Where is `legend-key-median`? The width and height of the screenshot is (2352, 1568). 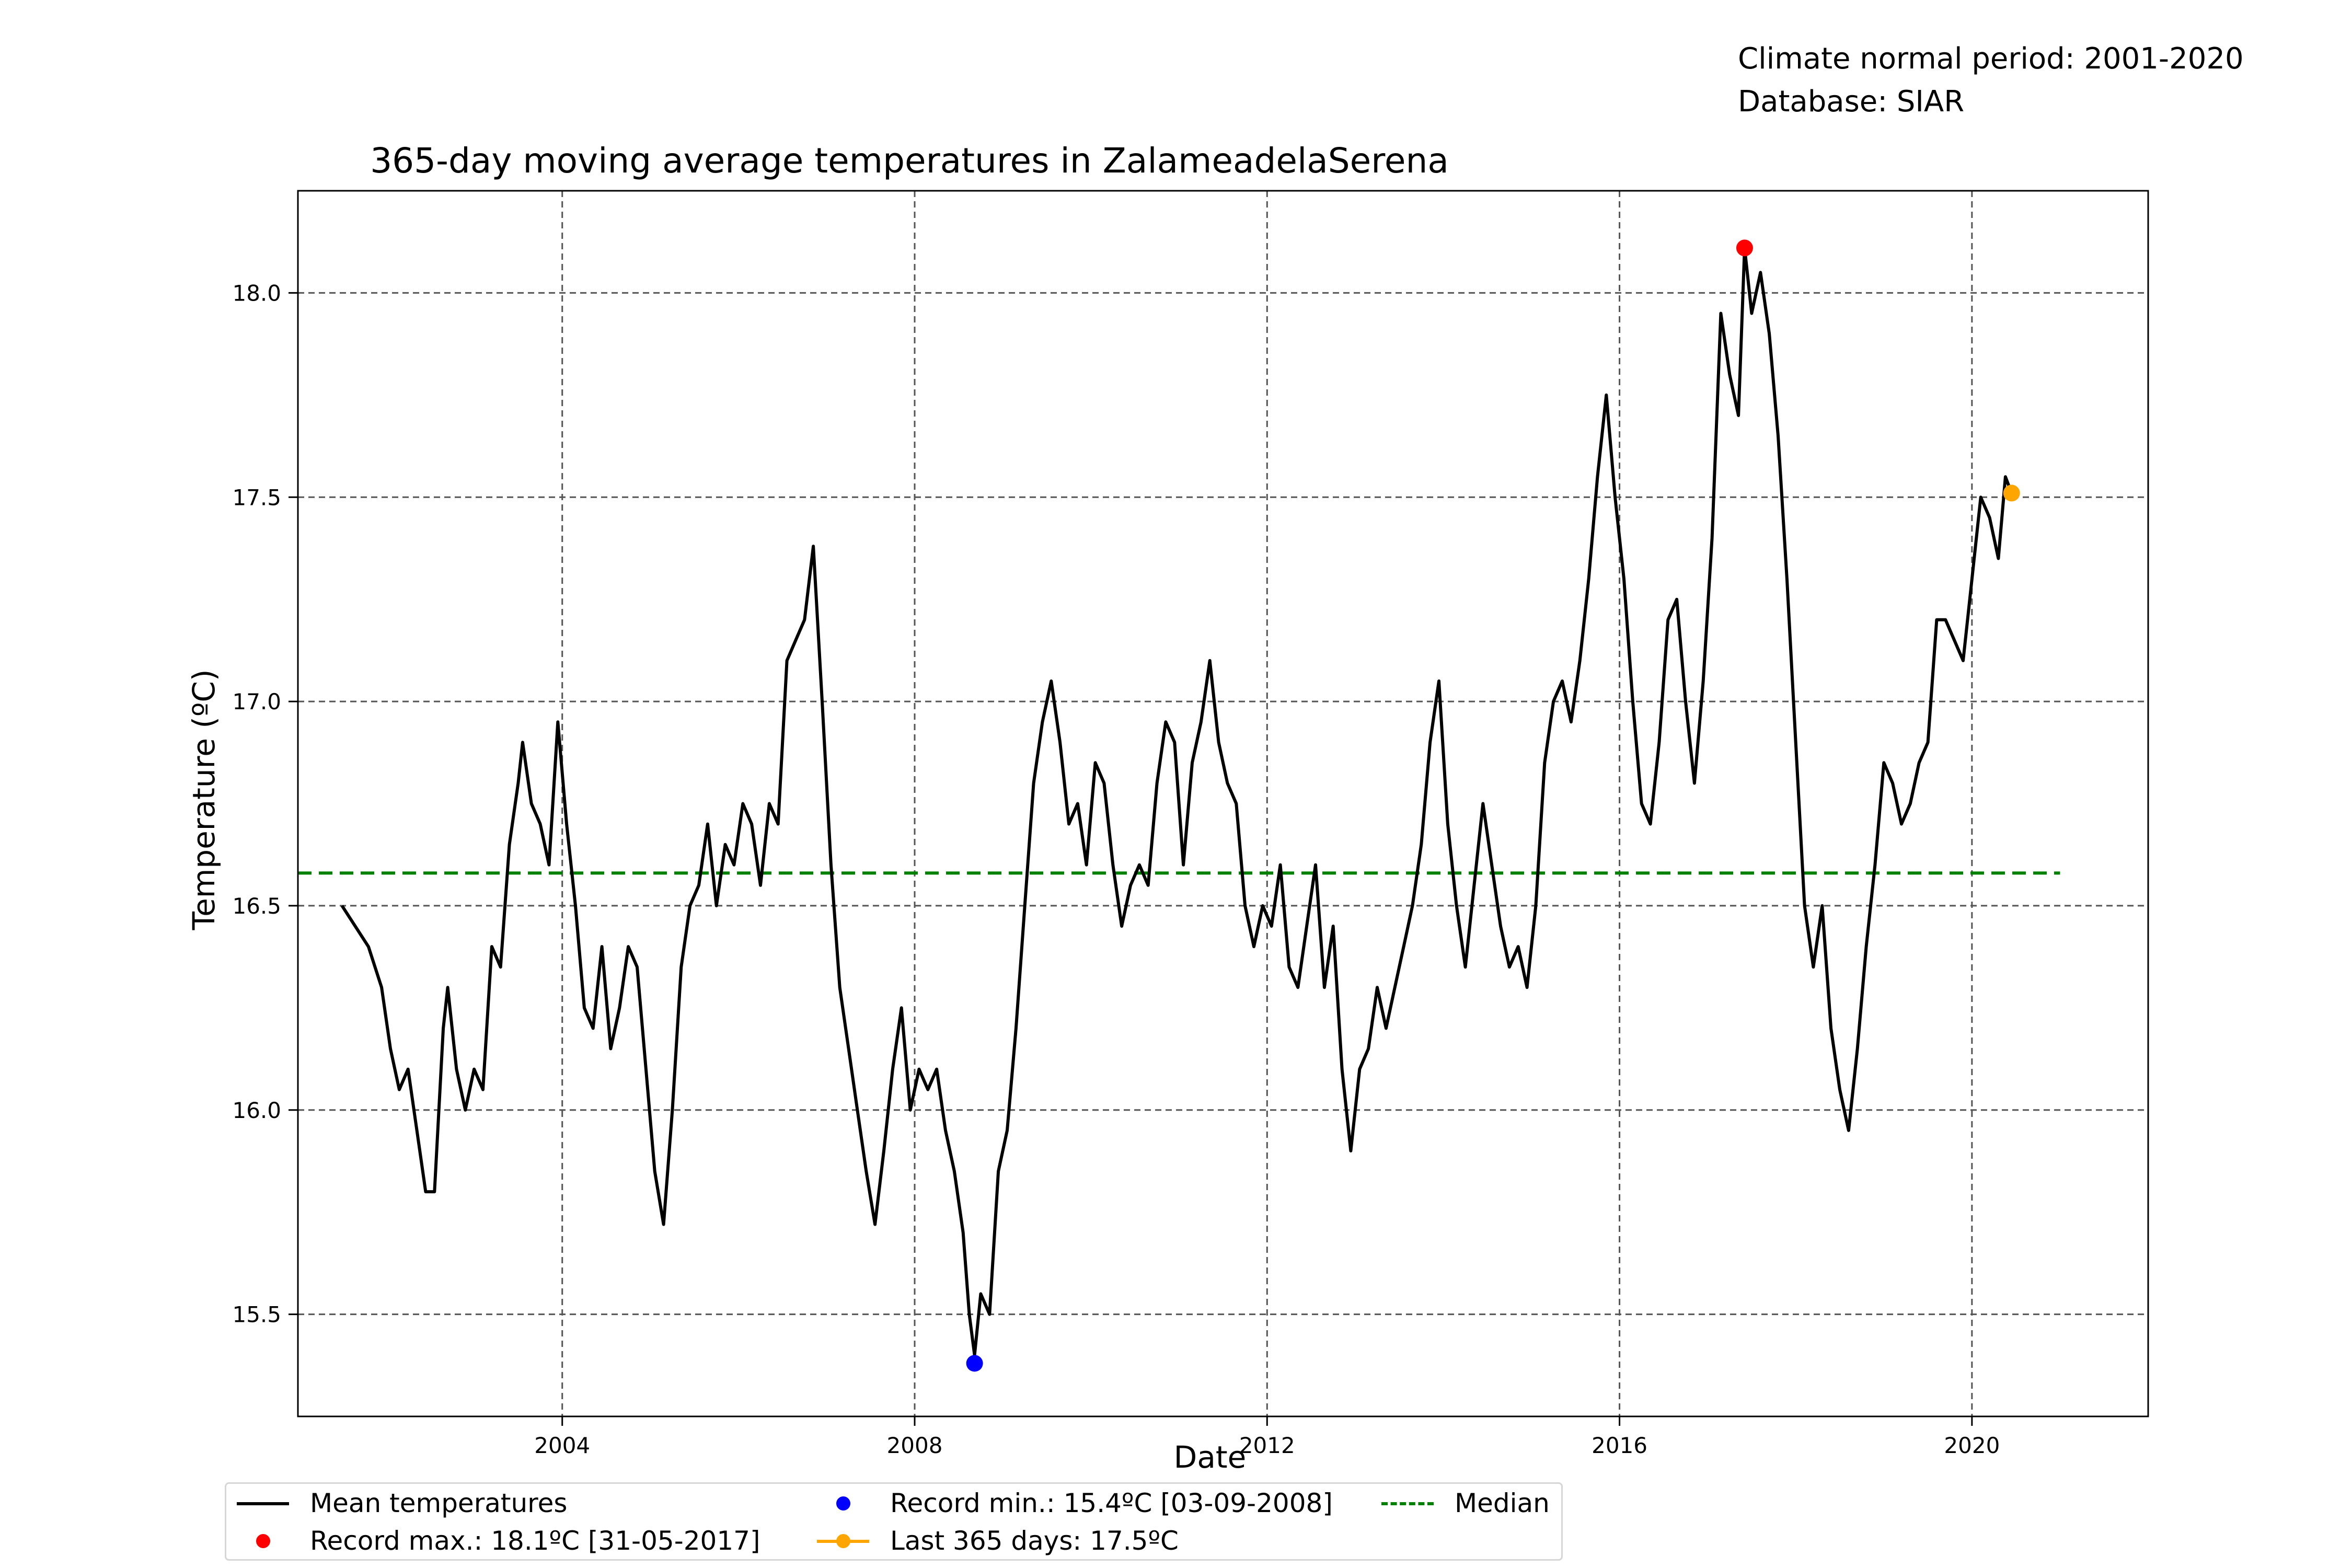 legend-key-median is located at coordinates (1407, 1503).